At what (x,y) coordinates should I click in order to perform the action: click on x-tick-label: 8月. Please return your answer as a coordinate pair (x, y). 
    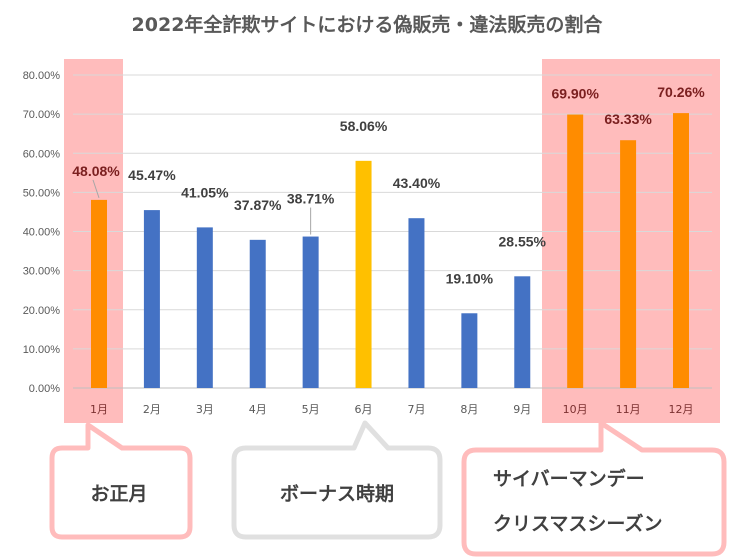
    Looking at the image, I should click on (469, 409).